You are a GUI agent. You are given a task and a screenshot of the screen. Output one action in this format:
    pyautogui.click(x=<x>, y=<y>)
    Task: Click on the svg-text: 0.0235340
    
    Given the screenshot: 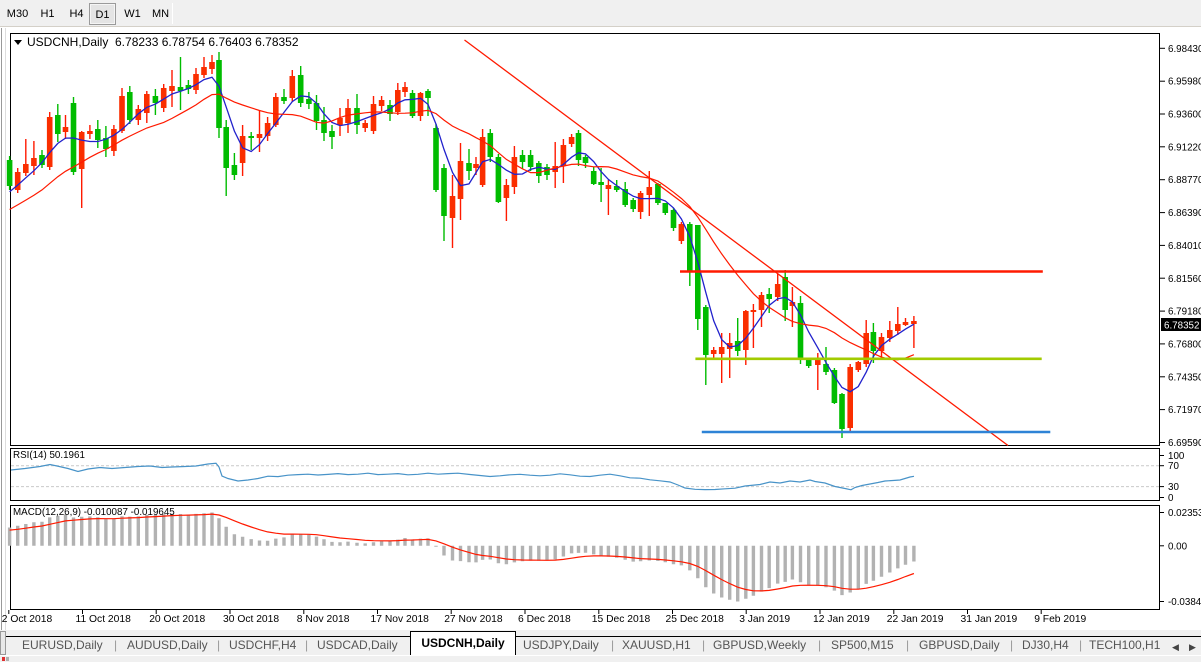 What is the action you would take?
    pyautogui.click(x=1184, y=513)
    